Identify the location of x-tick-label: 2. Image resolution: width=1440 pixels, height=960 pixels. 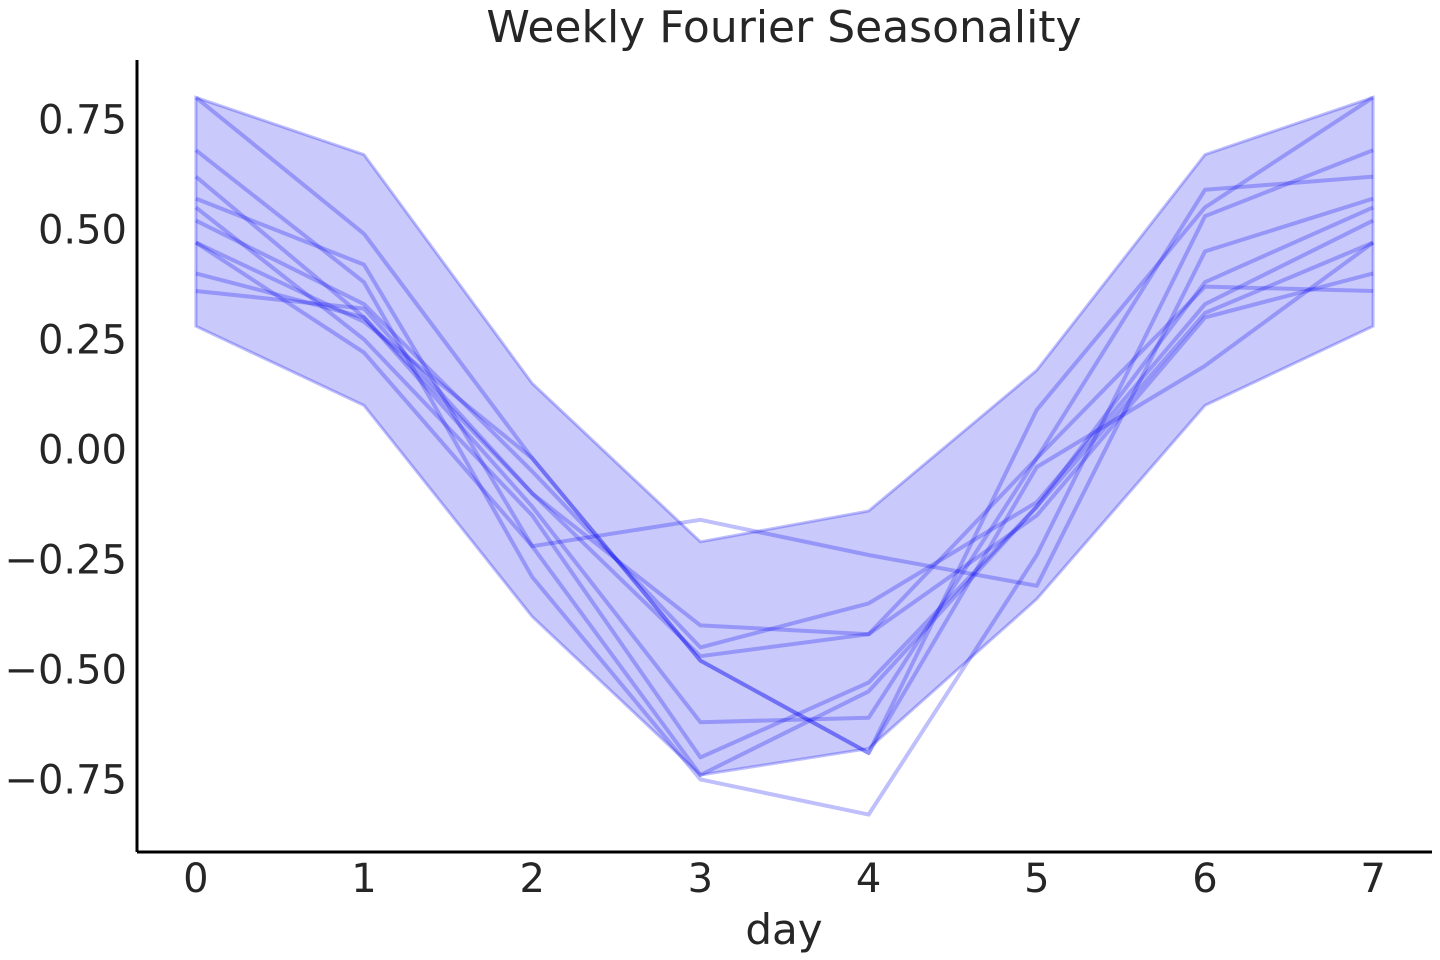
(531, 879).